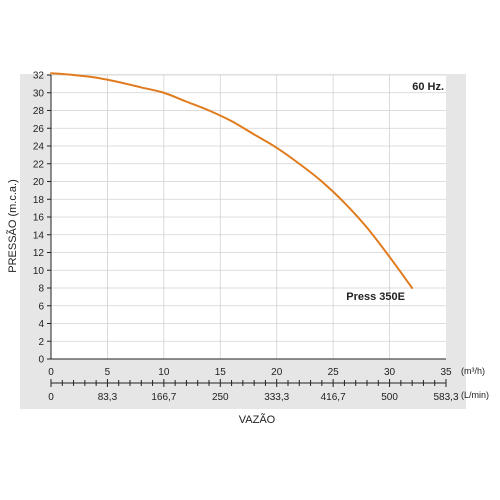 This screenshot has height=500, width=500. I want to click on y-tick-label: 4, so click(41, 324).